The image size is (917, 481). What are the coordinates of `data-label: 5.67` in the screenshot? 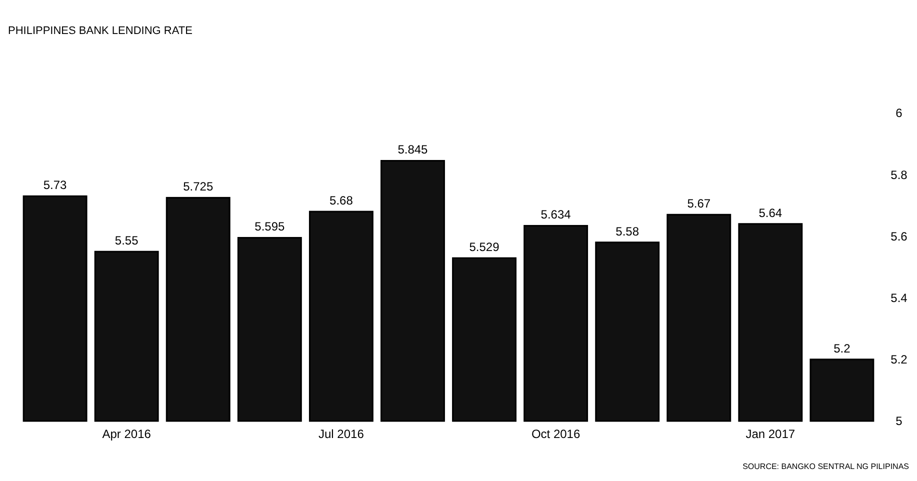 It's located at (699, 203).